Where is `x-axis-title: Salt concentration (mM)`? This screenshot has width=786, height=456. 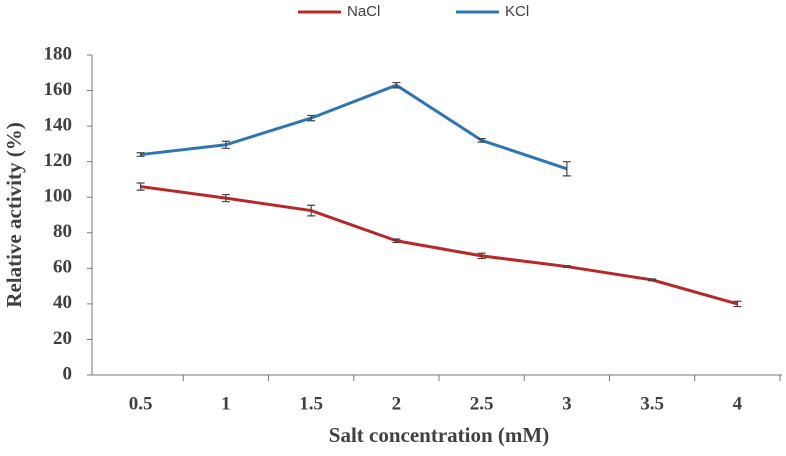 x-axis-title: Salt concentration (mM) is located at coordinates (439, 435).